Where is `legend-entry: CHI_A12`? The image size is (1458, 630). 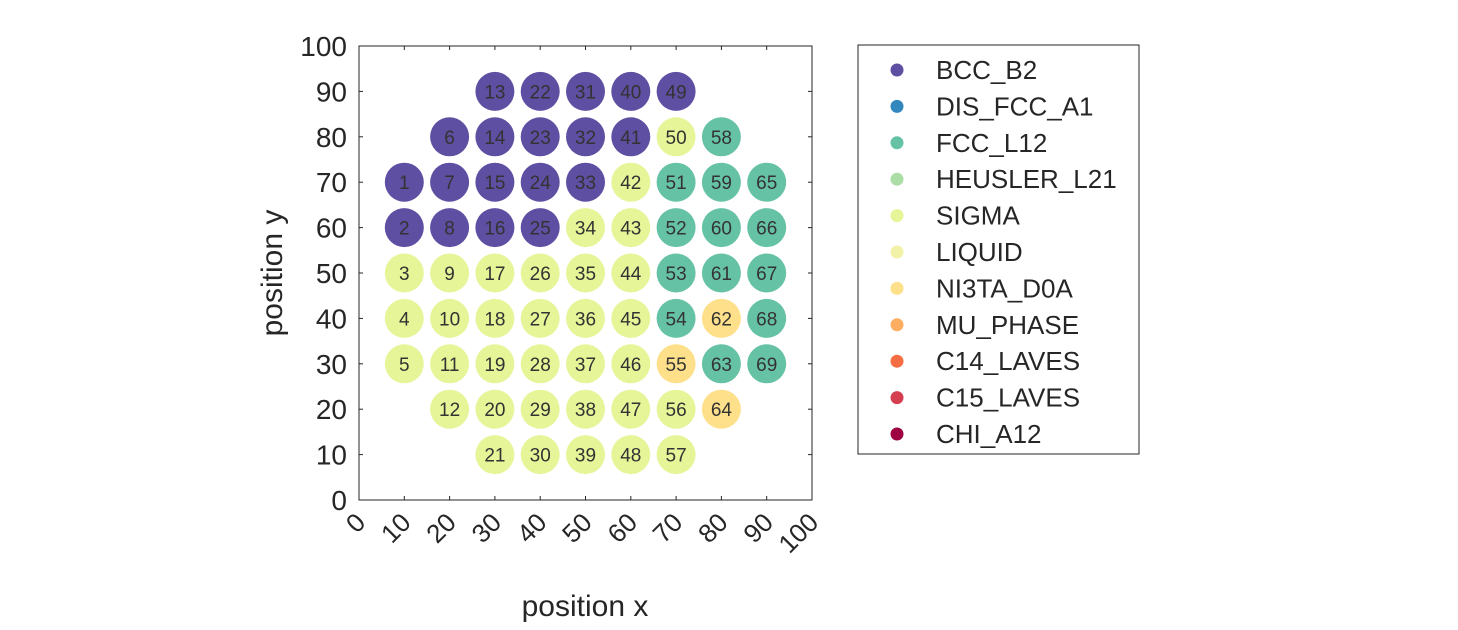
legend-entry: CHI_A12 is located at coordinates (966, 434).